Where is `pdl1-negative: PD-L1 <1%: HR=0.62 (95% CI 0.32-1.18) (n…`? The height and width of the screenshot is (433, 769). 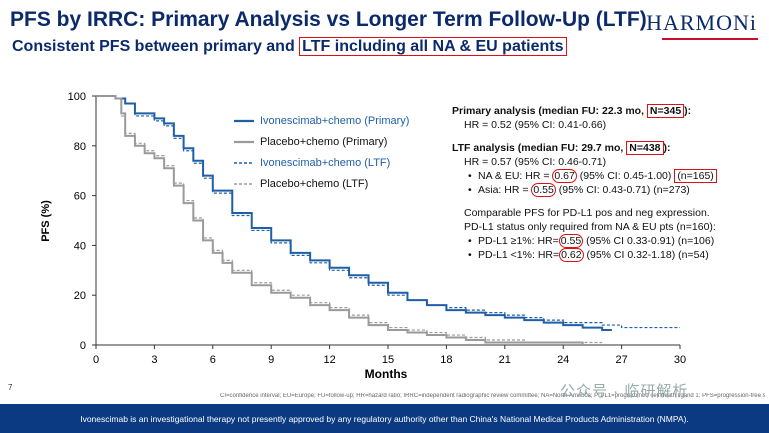 pdl1-negative: PD-L1 <1%: HR=0.62 (95% CI 0.32-1.18) (n… is located at coordinates (608, 255).